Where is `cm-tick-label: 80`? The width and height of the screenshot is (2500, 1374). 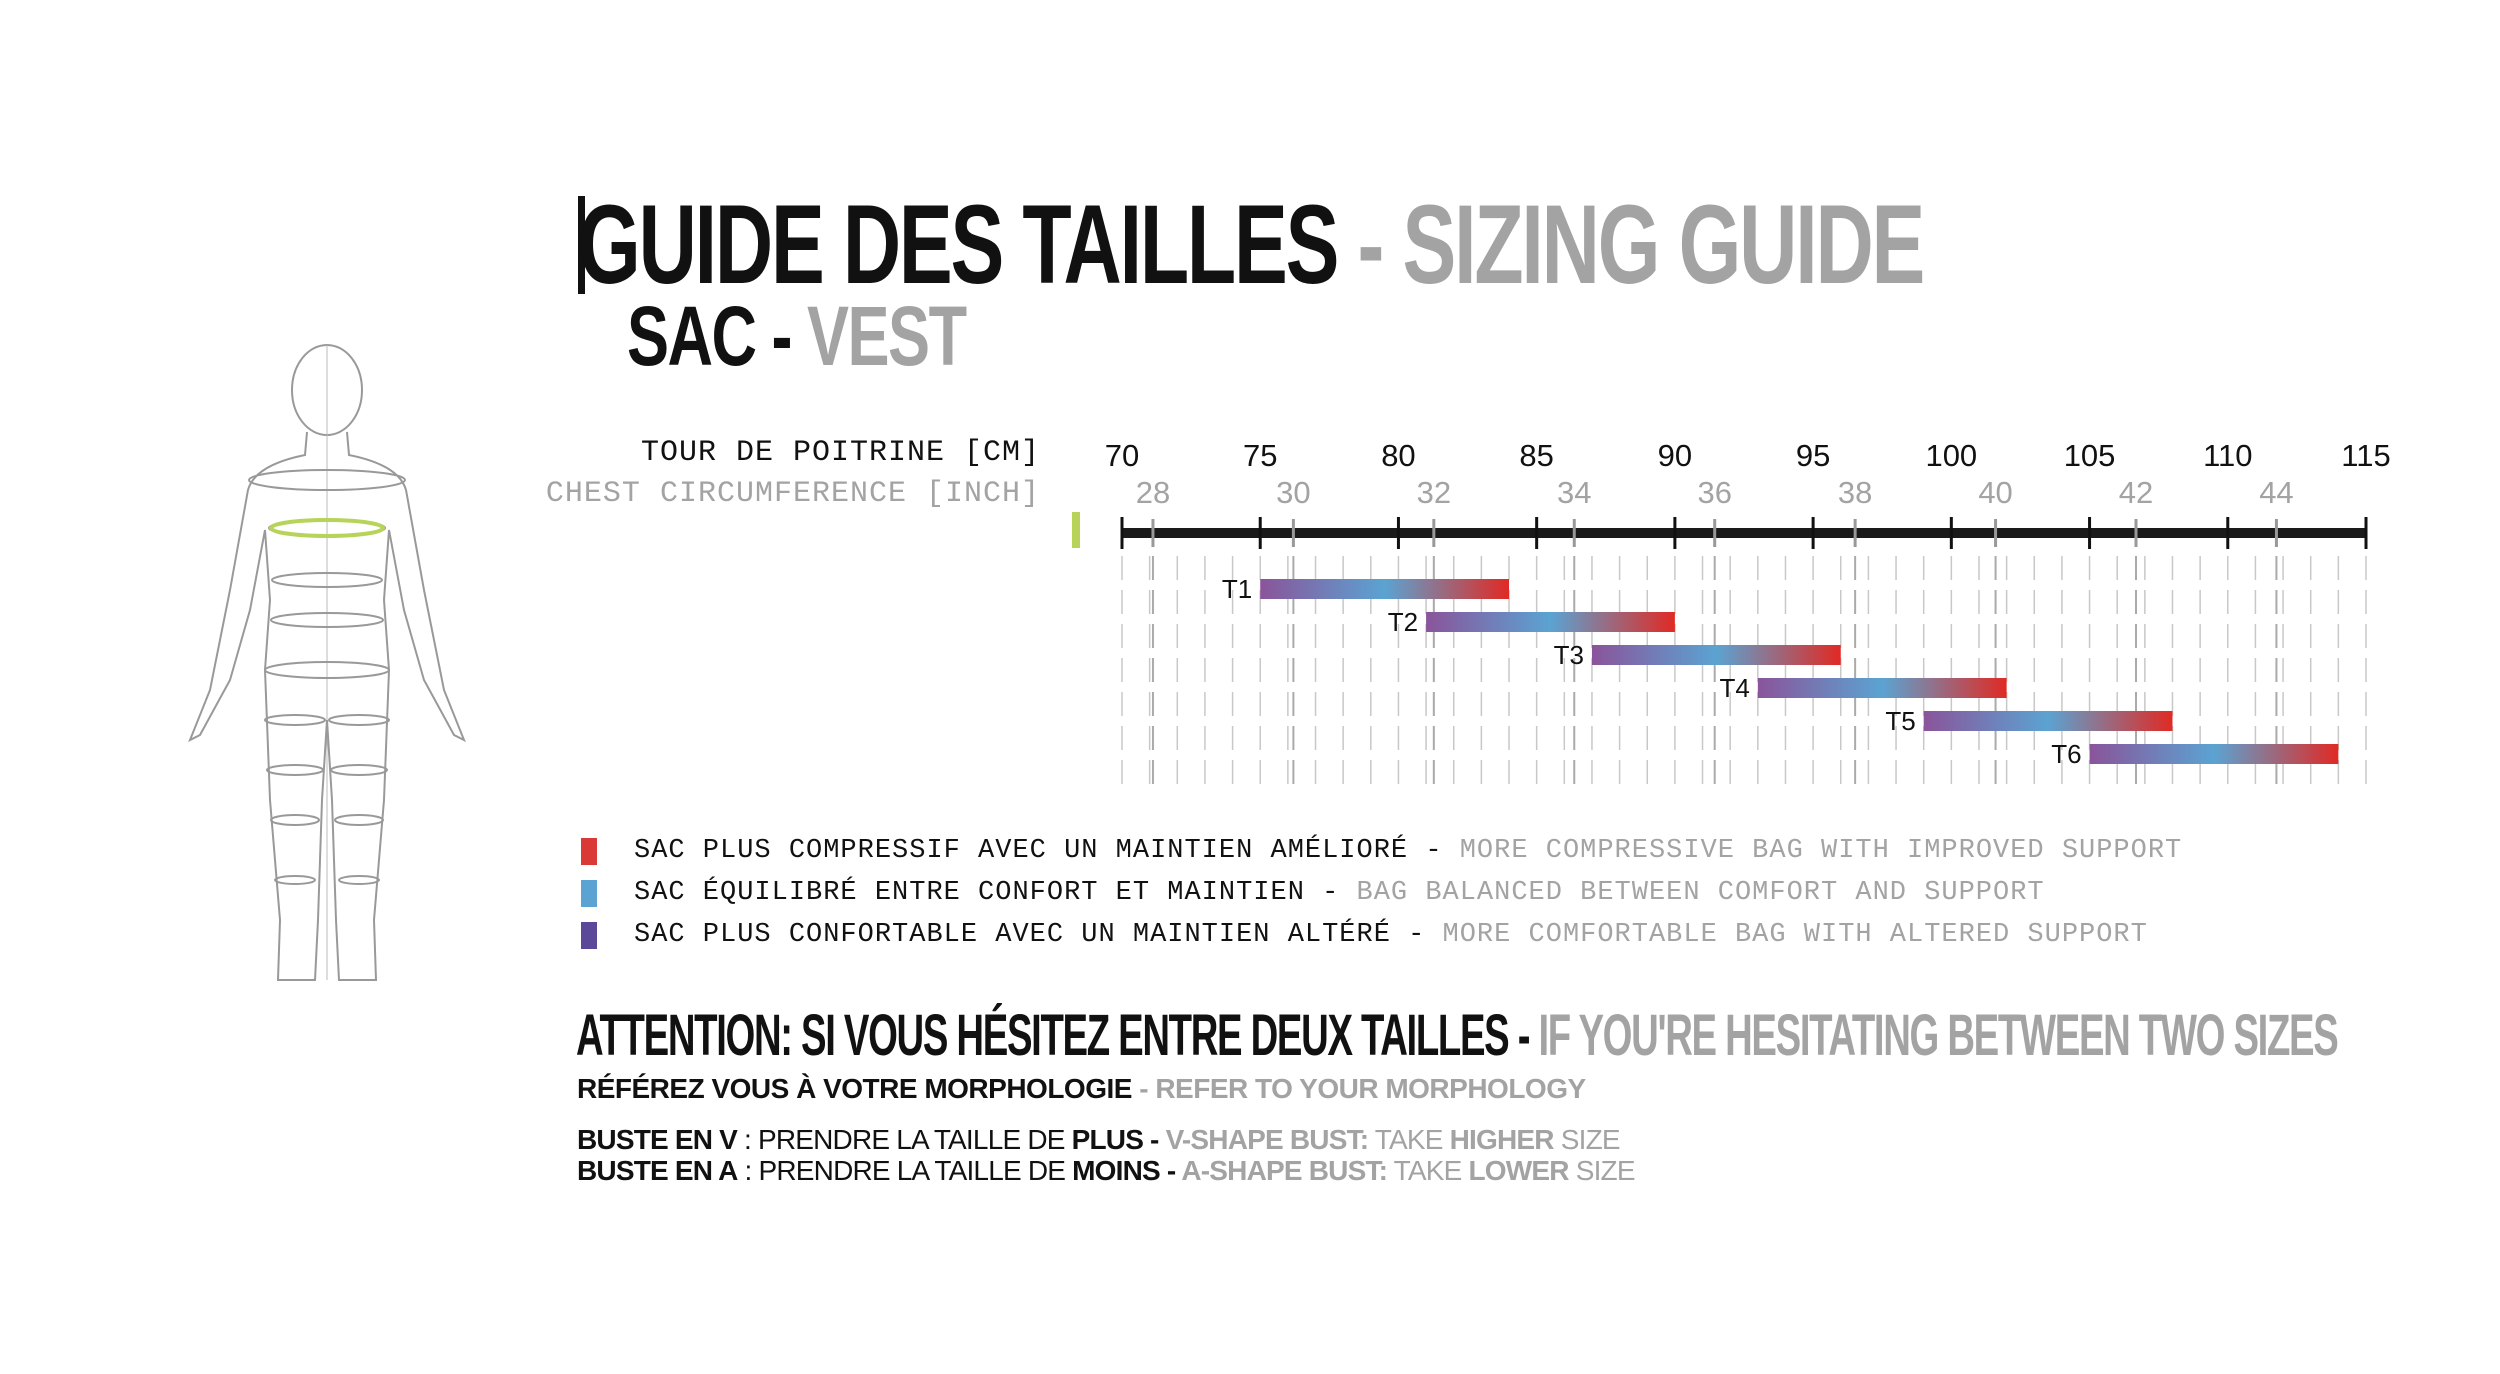
cm-tick-label: 80 is located at coordinates (1398, 455).